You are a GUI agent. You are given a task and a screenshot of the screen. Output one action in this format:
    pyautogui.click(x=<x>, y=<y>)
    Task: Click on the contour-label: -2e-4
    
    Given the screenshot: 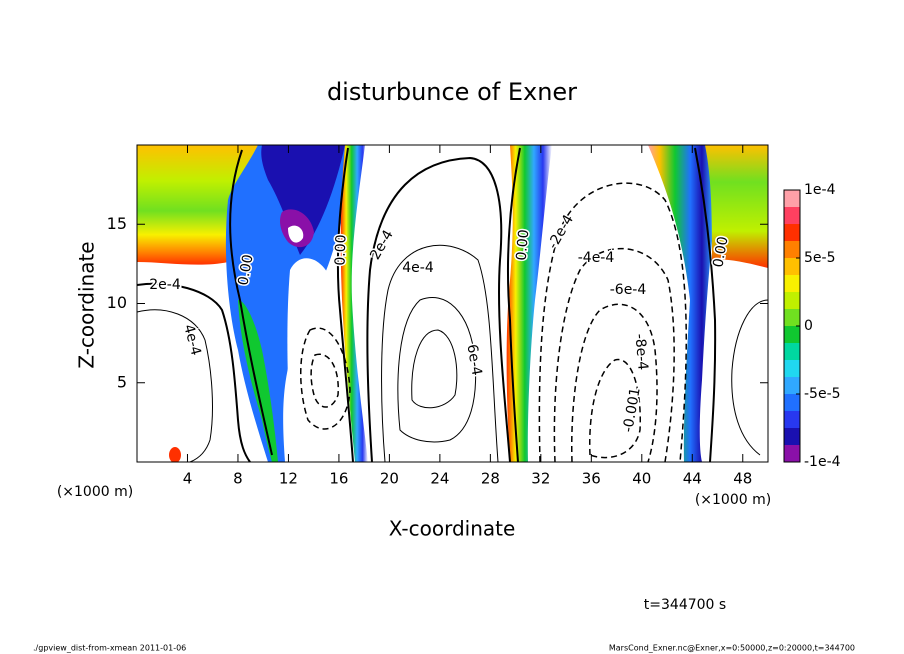 What is the action you would take?
    pyautogui.click(x=561, y=232)
    